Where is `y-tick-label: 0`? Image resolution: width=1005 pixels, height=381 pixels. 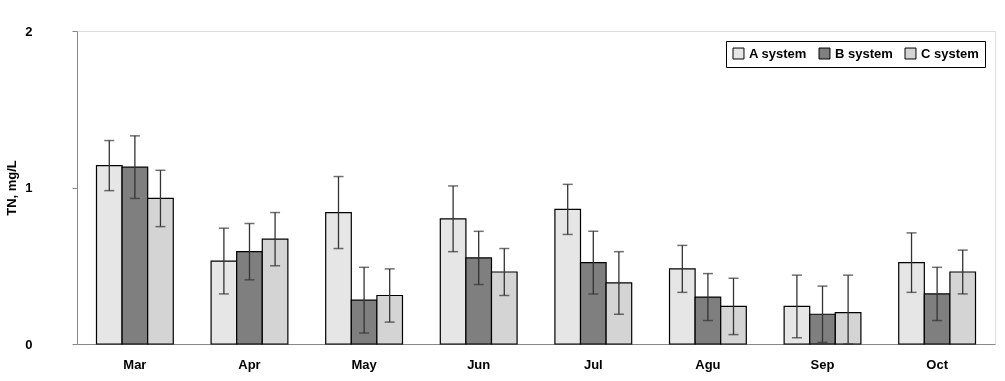
y-tick-label: 0 is located at coordinates (29, 344).